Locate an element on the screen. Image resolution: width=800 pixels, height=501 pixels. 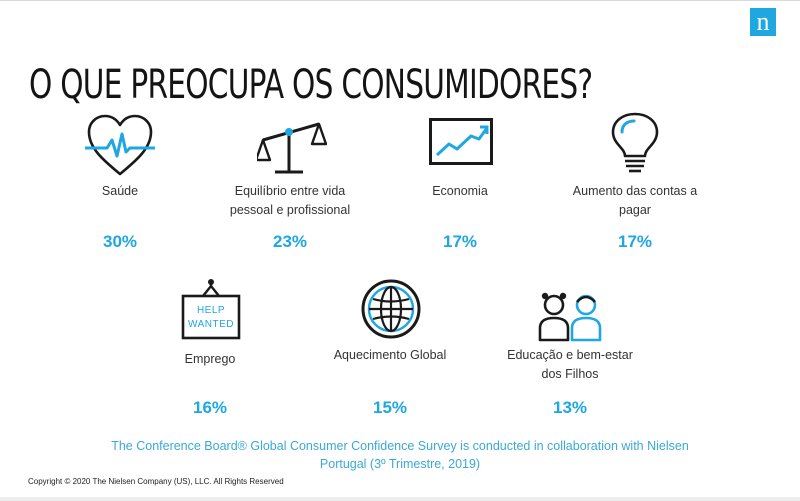
nielsen-logo: n is located at coordinates (763, 22).